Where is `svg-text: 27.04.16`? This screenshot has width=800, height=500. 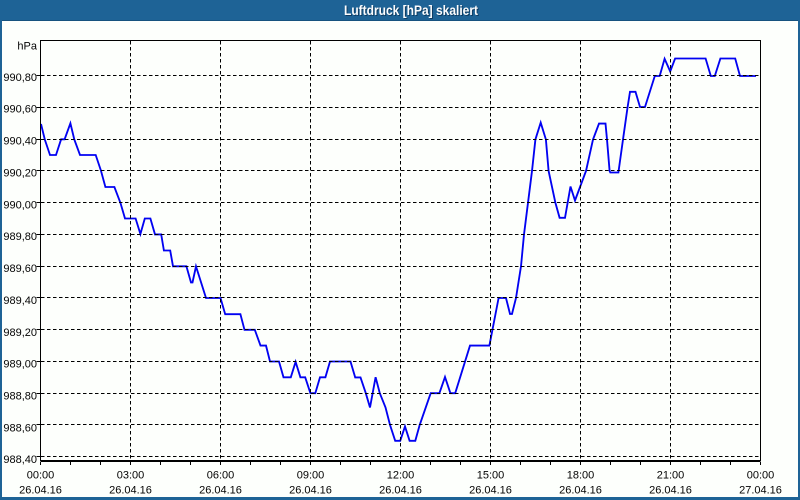
svg-text: 27.04.16 is located at coordinates (760, 491).